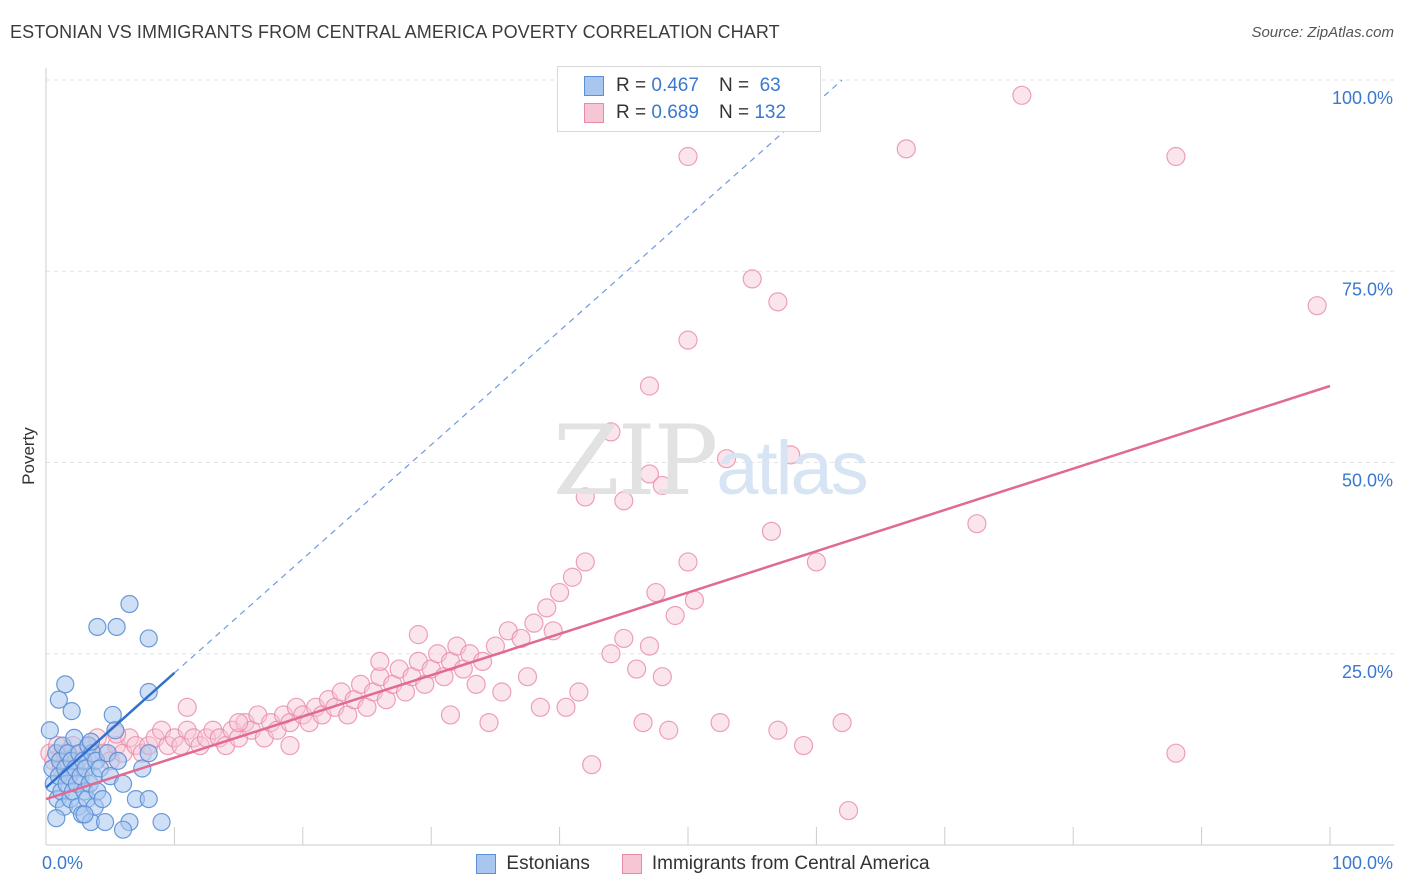 This screenshot has height=892, width=1406. What do you see at coordinates (631, 864) in the screenshot?
I see `legend-swatch-central-america` at bounding box center [631, 864].